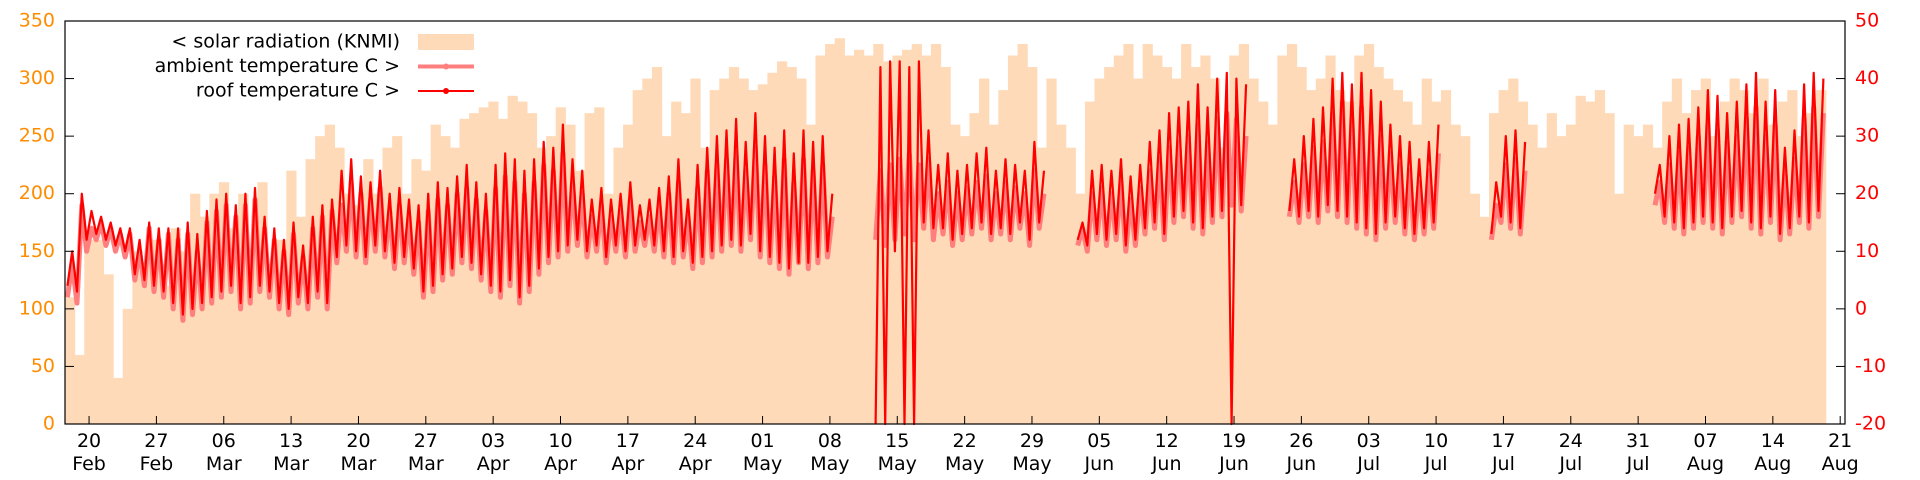 This screenshot has height=480, width=1920. I want to click on legend-label: < solar radiation (KNMI), so click(285, 42).